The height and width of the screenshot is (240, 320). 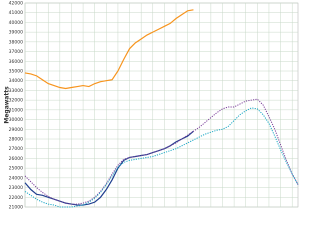 I want to click on y-tick-label: 27000, so click(x=16, y=149).